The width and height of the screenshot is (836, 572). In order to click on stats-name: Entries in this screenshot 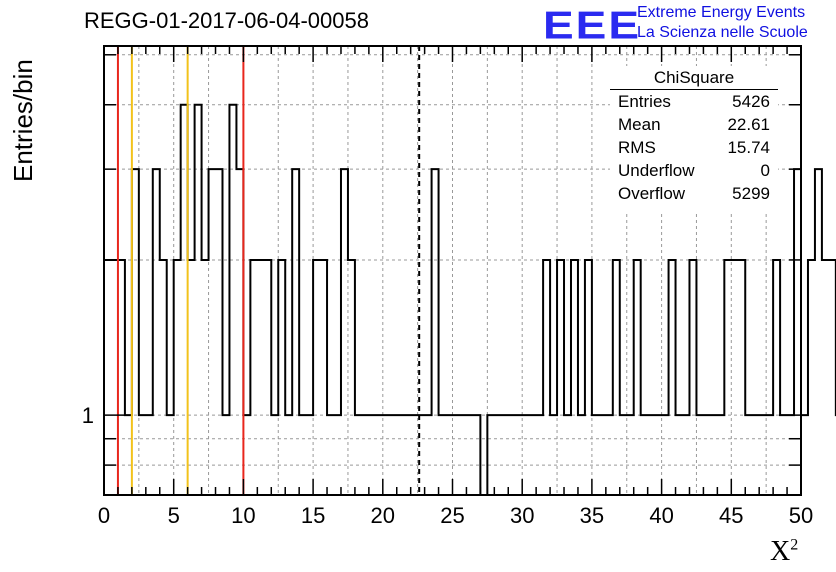, I will do `click(644, 101)`.